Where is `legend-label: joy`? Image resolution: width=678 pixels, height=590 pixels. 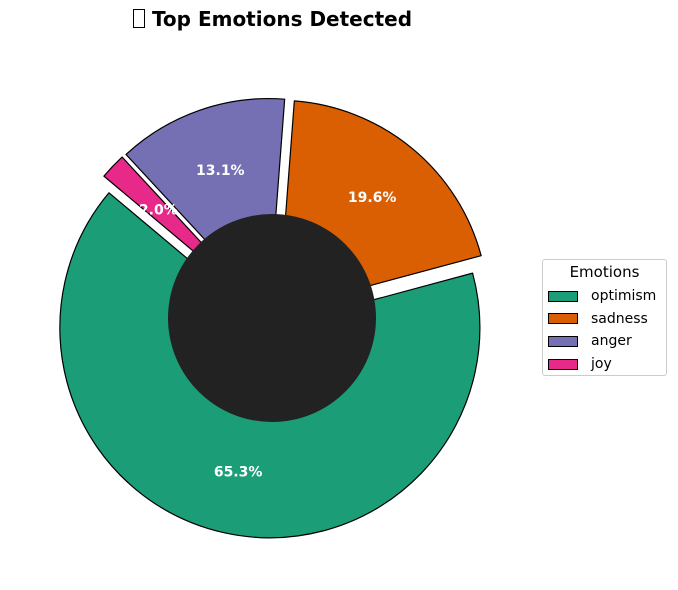
legend-label: joy is located at coordinates (601, 364).